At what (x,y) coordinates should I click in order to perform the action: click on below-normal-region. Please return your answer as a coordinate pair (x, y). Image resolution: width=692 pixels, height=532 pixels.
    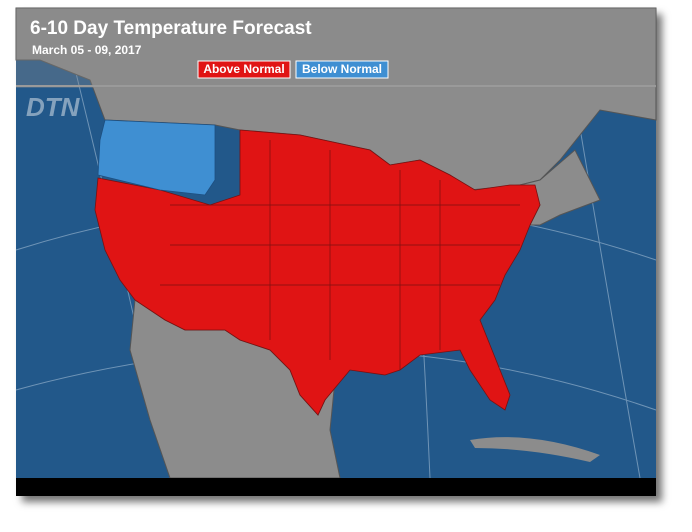
    Looking at the image, I should click on (156, 157).